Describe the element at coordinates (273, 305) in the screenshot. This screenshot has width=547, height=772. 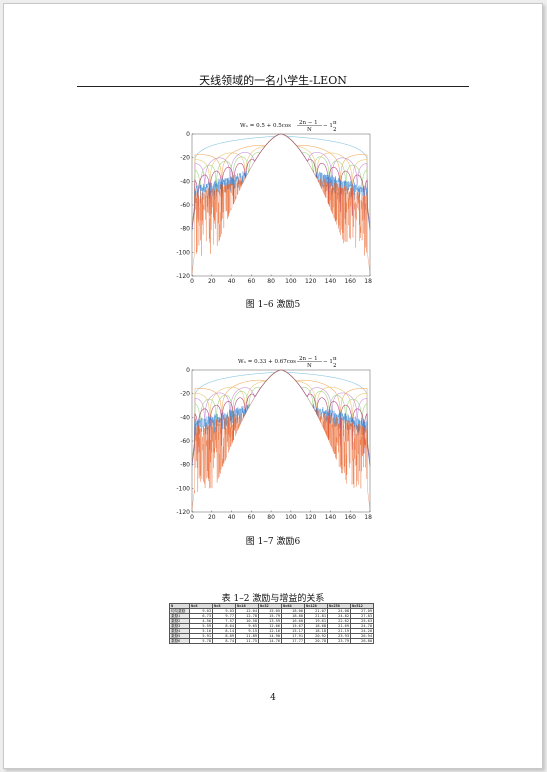
I see `figure-caption: 图 1–6 激励5` at that location.